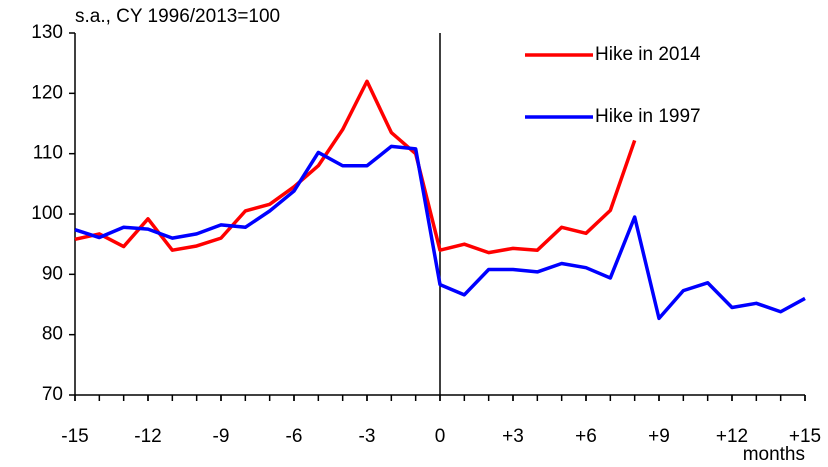  Describe the element at coordinates (586, 436) in the screenshot. I see `x-tick-label: +6` at that location.